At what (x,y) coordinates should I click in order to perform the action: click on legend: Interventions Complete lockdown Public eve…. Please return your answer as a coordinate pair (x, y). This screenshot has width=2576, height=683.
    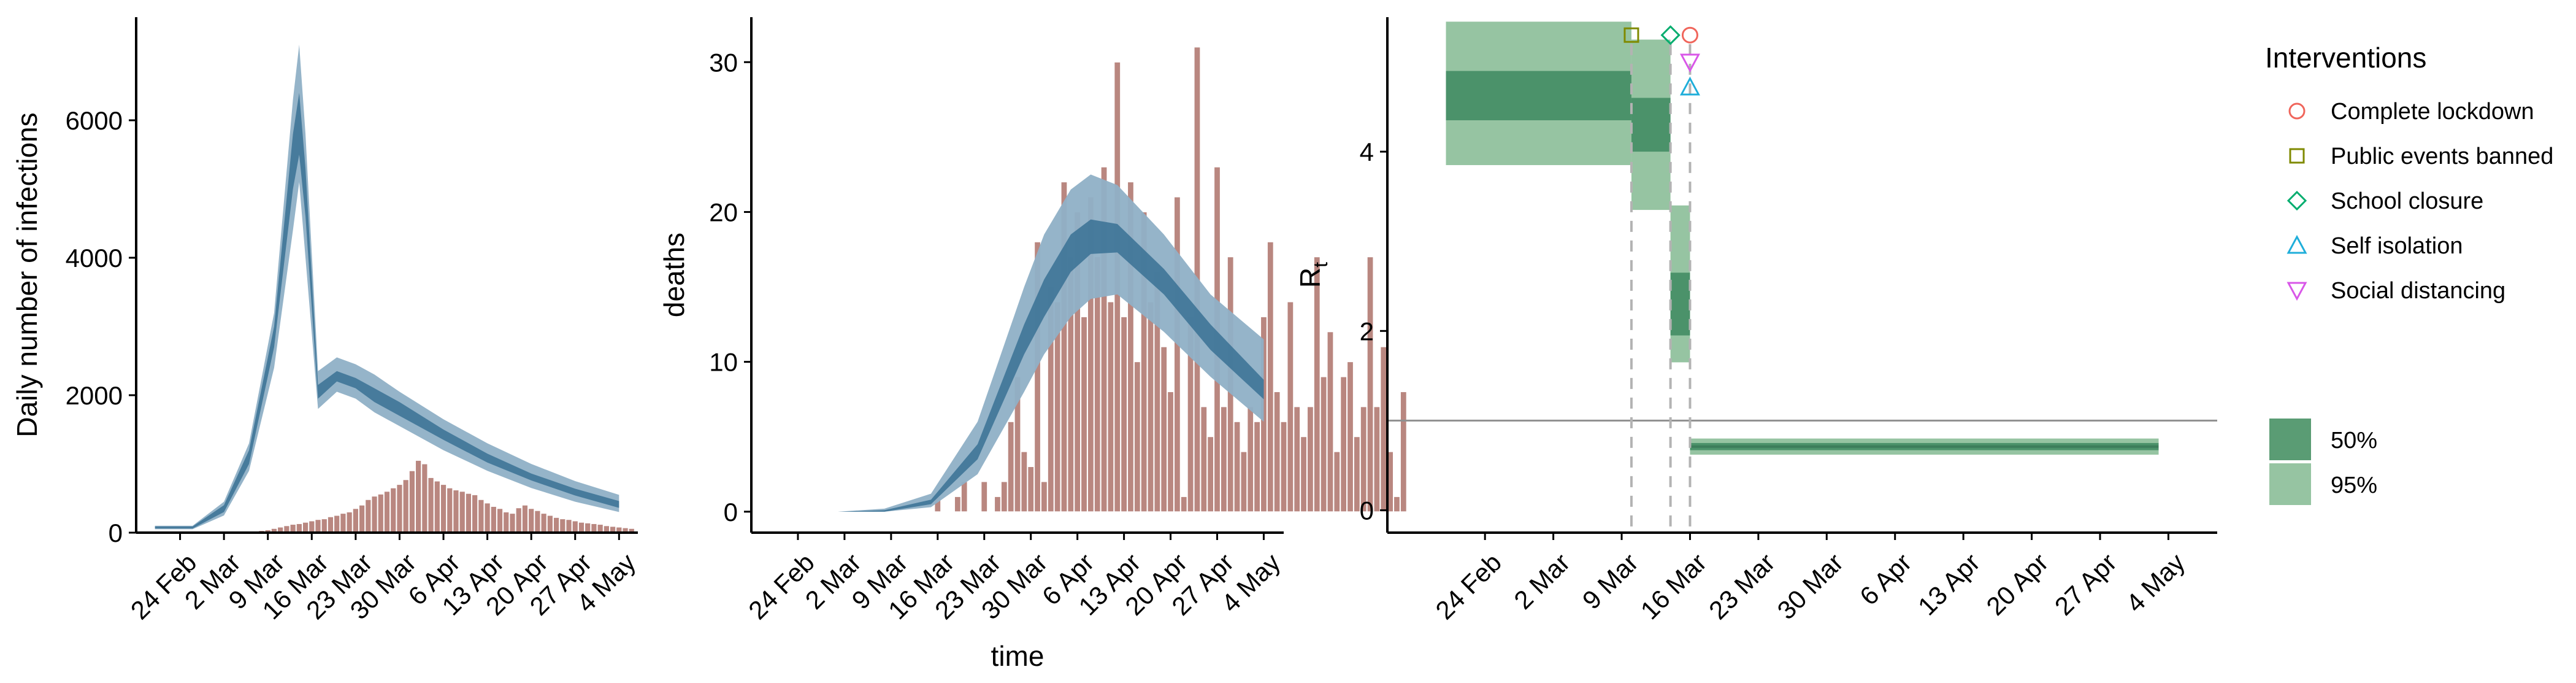
    Looking at the image, I should click on (2409, 273).